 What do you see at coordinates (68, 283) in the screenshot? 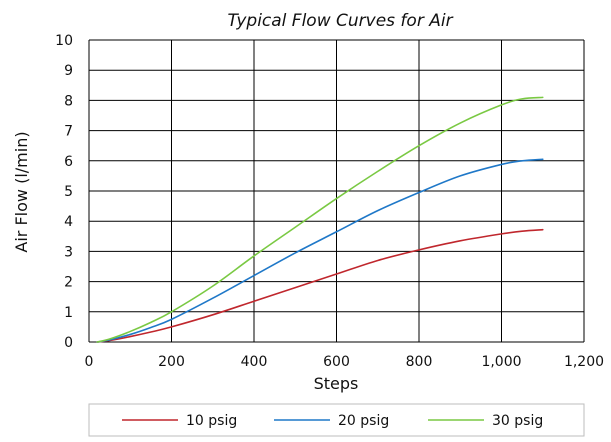
I see `y-tick-label: 2` at bounding box center [68, 283].